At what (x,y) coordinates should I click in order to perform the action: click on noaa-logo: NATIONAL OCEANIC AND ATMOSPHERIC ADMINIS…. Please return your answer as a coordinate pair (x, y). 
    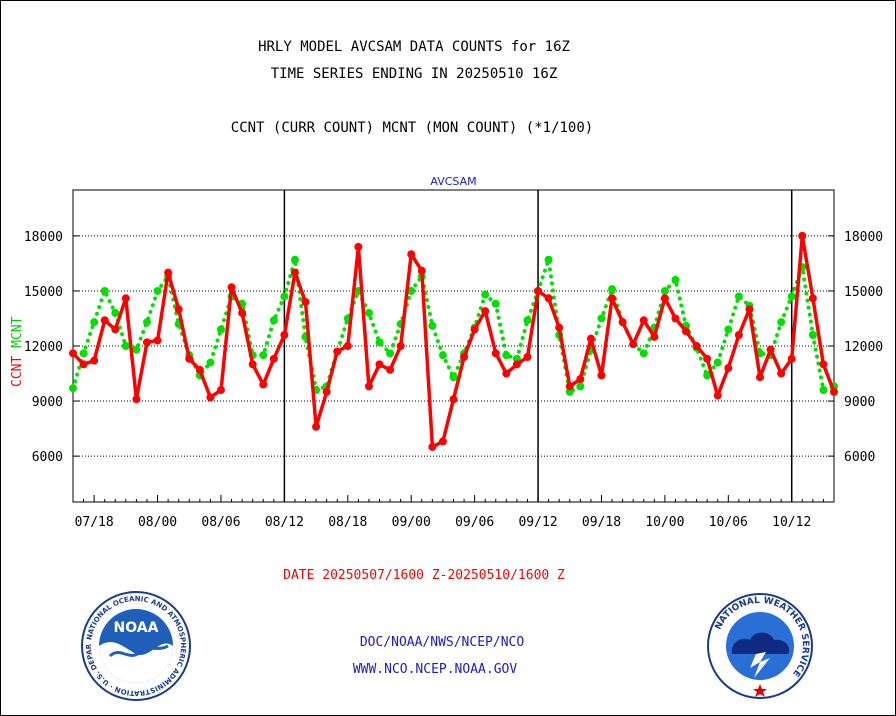
    Looking at the image, I should click on (135, 645).